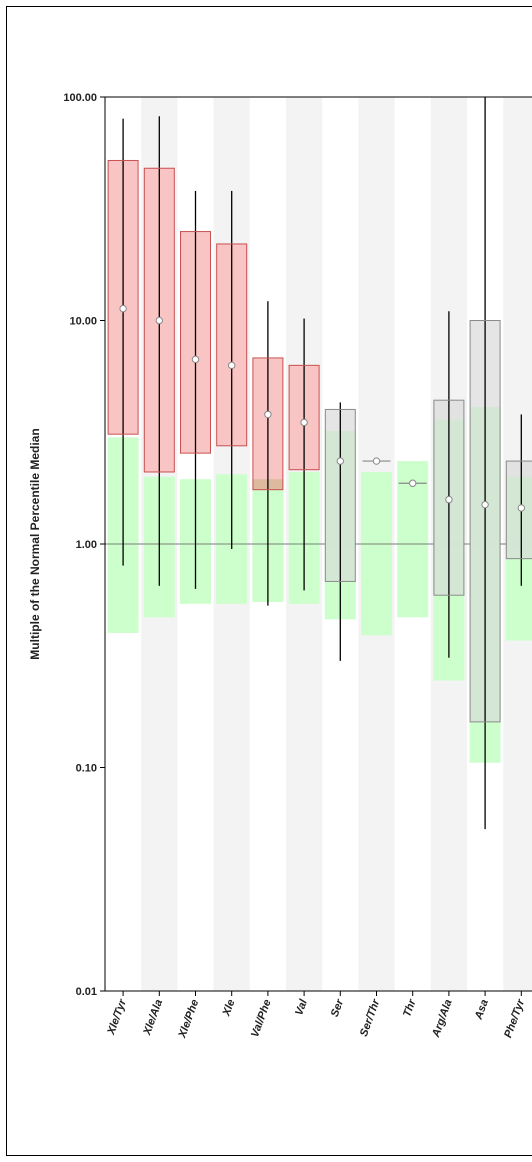 The height and width of the screenshot is (1162, 532). What do you see at coordinates (153, 1018) in the screenshot?
I see `x-tick-label: Xle/Ala` at bounding box center [153, 1018].